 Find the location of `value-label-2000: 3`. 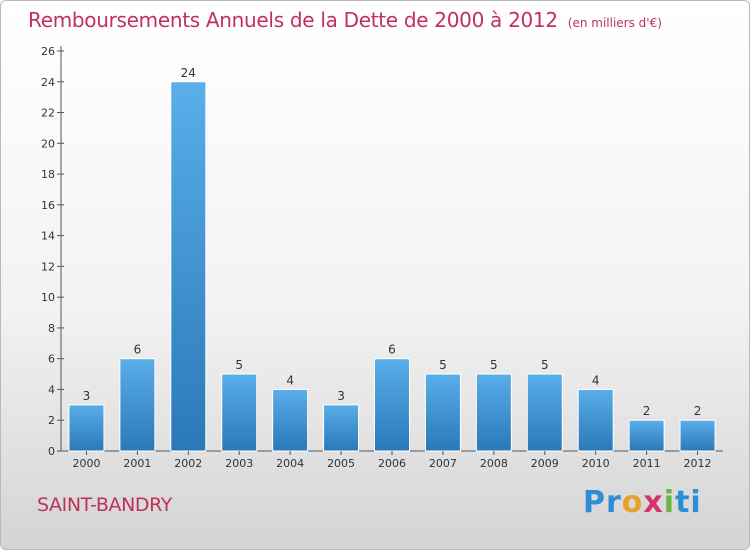

value-label-2000: 3 is located at coordinates (87, 396).